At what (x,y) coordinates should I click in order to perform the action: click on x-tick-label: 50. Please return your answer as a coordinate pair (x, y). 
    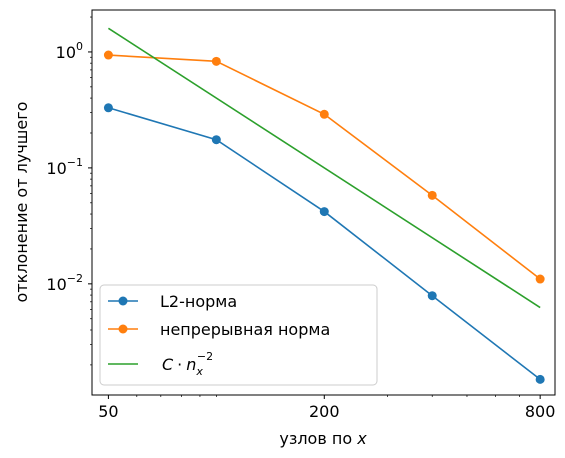
    Looking at the image, I should click on (108, 411).